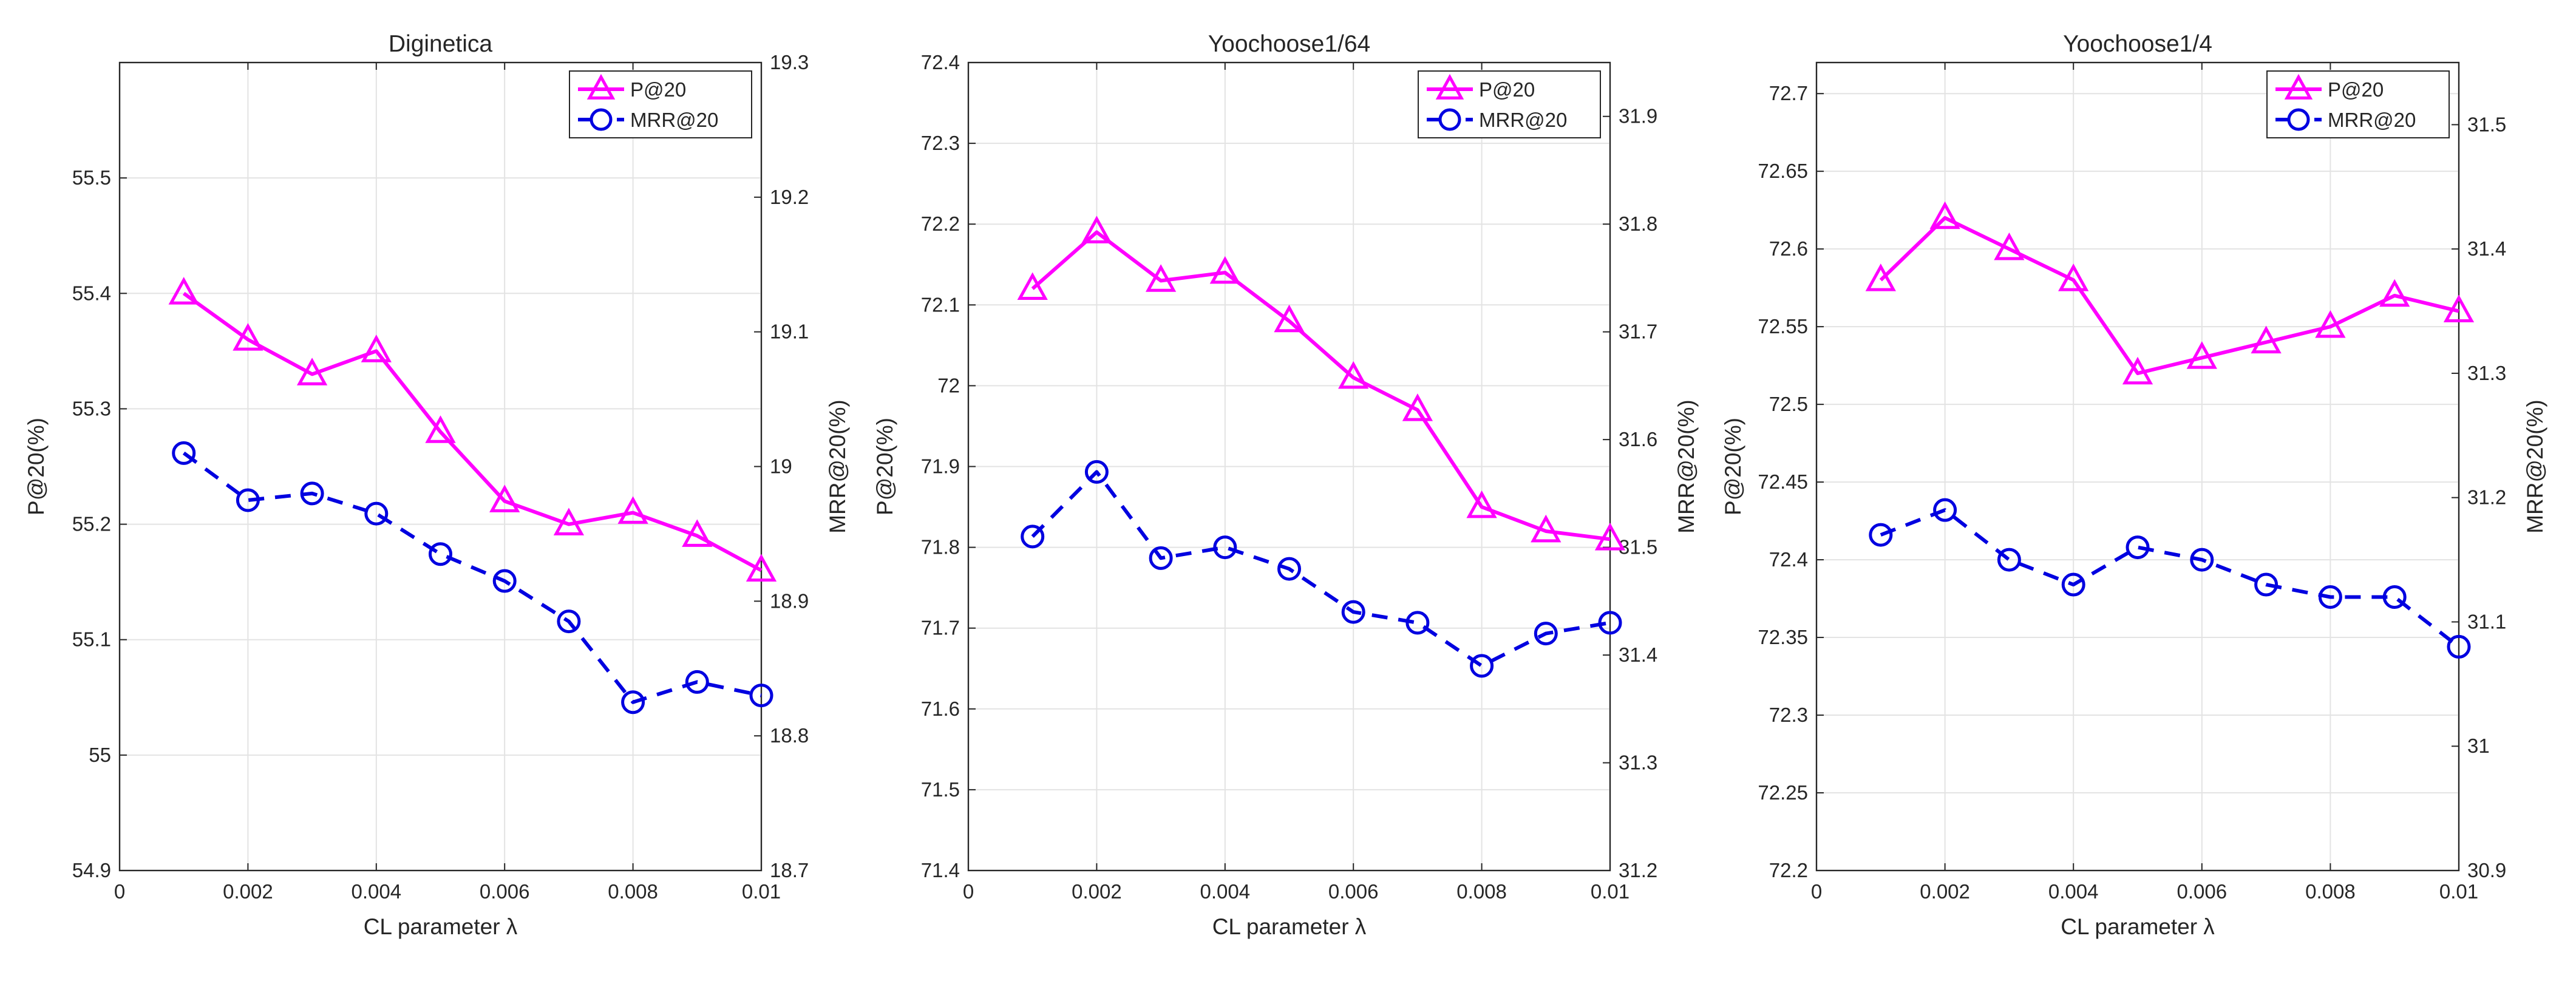 This screenshot has height=981, width=2576. I want to click on y-right-tick-label: 19.2, so click(789, 197).